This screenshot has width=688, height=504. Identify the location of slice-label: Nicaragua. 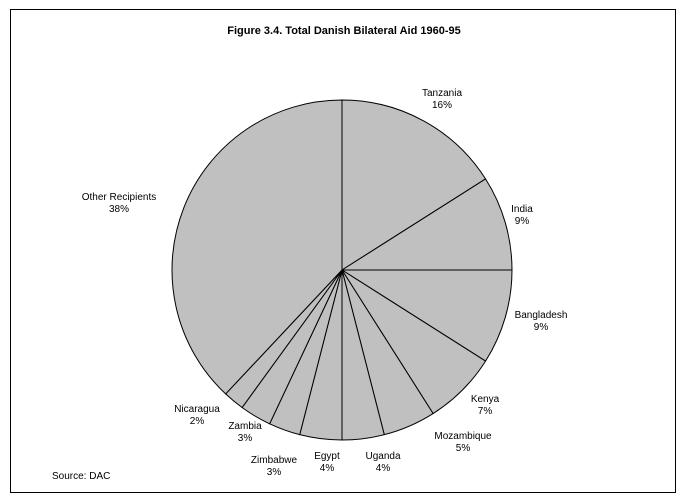
(197, 409).